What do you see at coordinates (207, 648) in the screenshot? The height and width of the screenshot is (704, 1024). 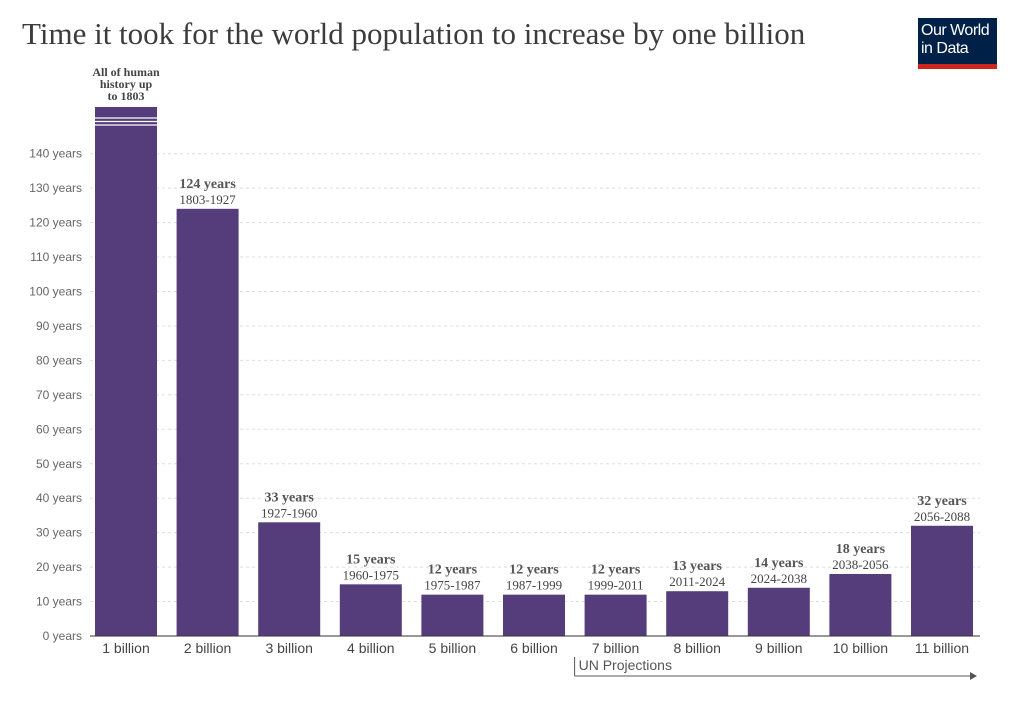 I see `x-category-label: 2 billion` at bounding box center [207, 648].